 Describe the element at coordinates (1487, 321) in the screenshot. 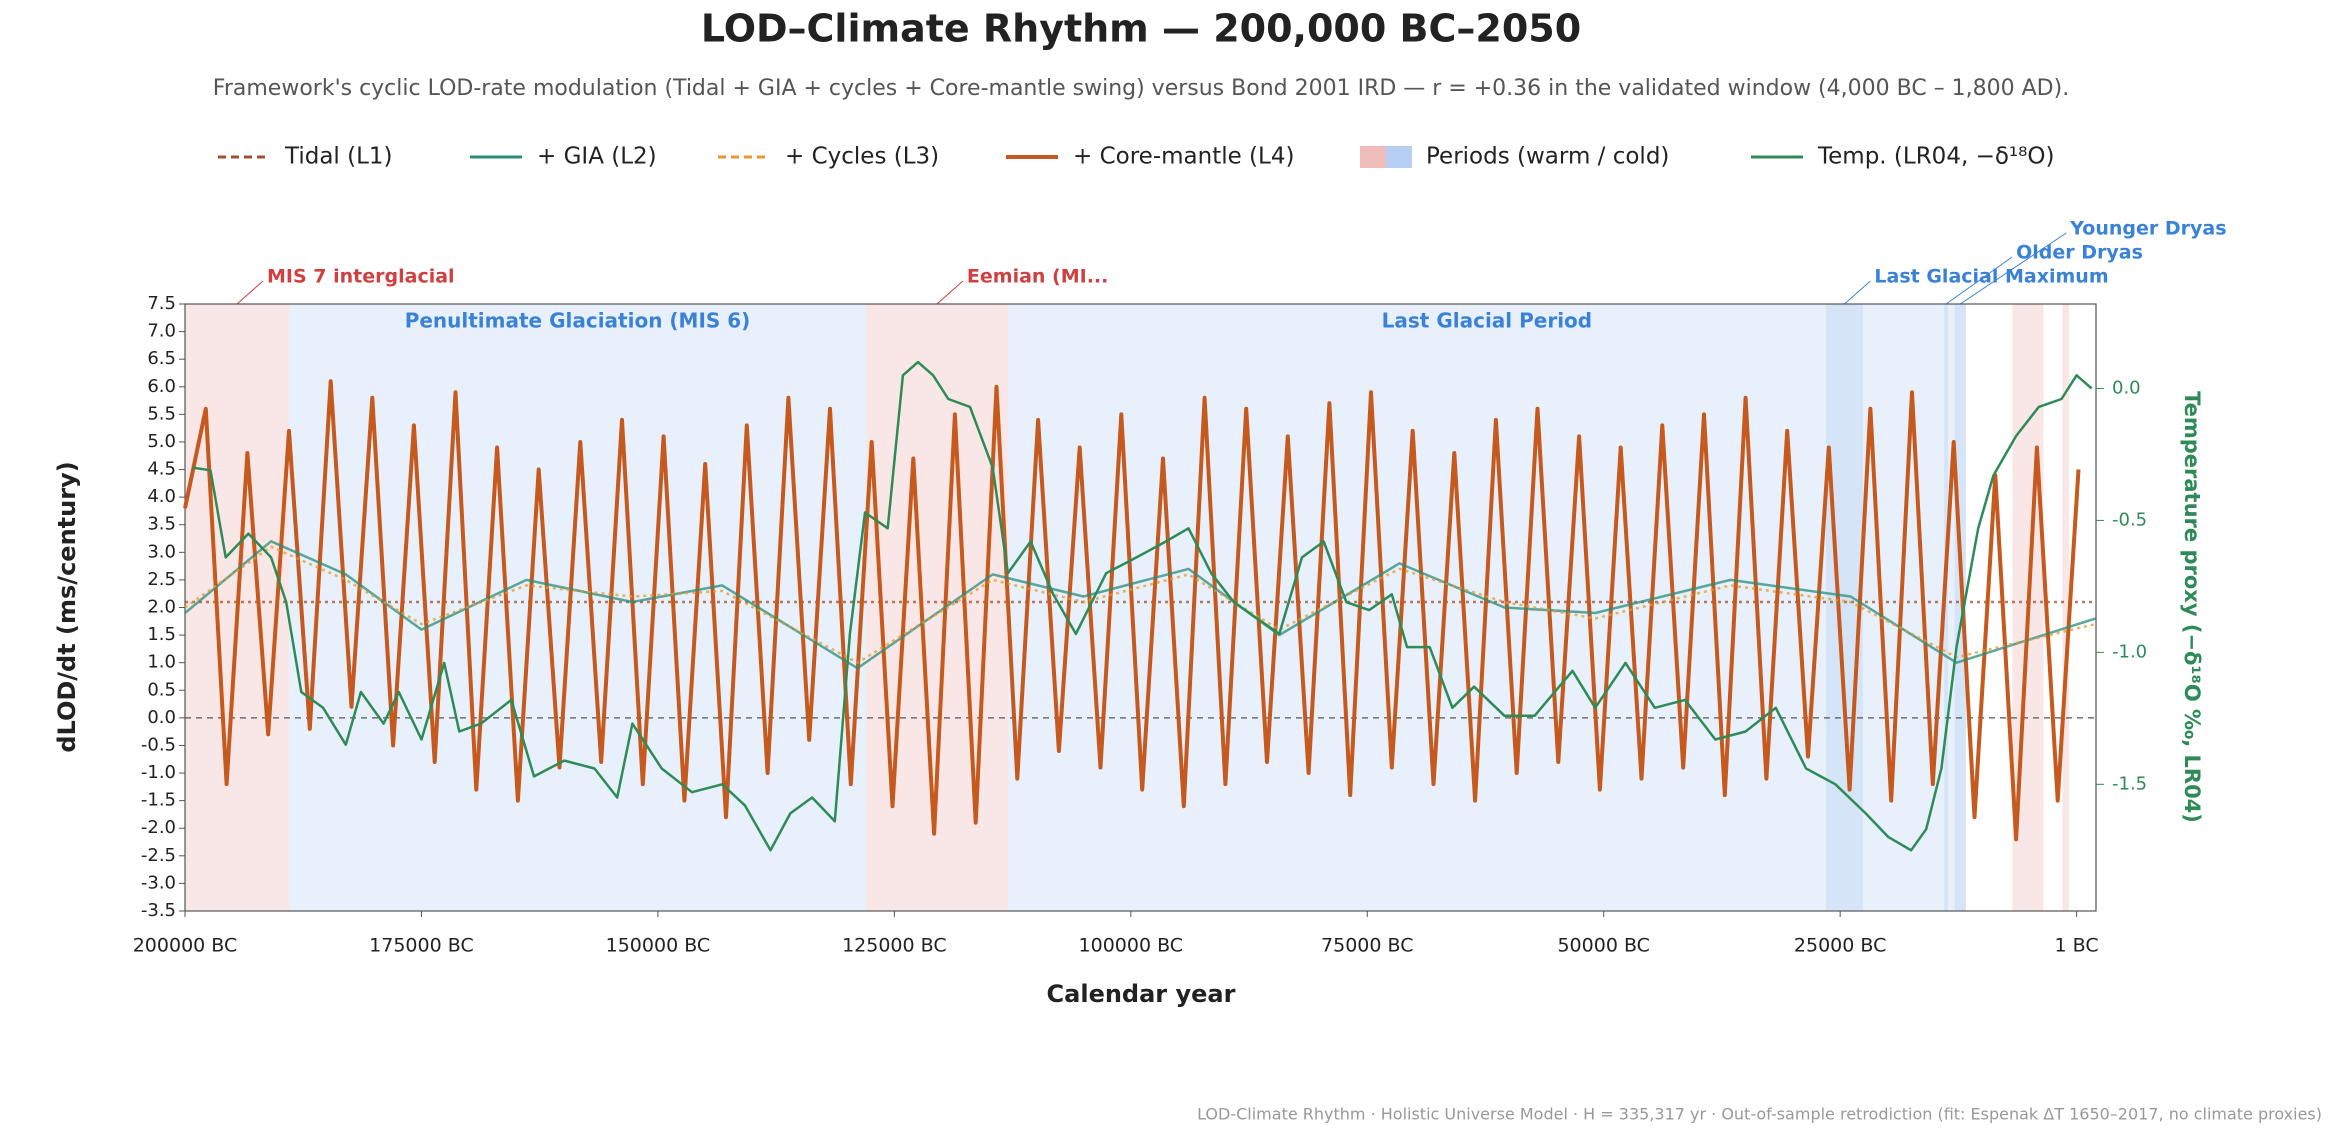

I see `period-label: Last Glacial Period` at that location.